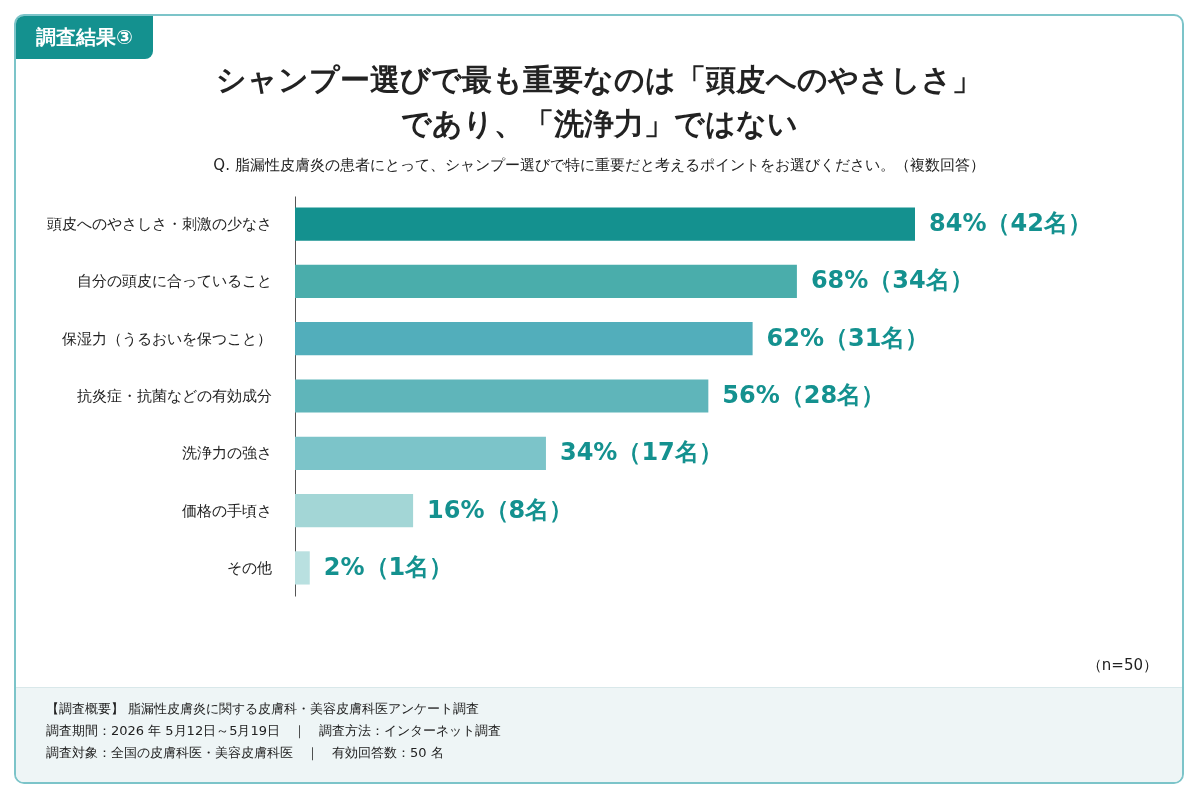 Image resolution: width=1200 pixels, height=800 pixels. I want to click on data-label: 2%（1名）, so click(388, 566).